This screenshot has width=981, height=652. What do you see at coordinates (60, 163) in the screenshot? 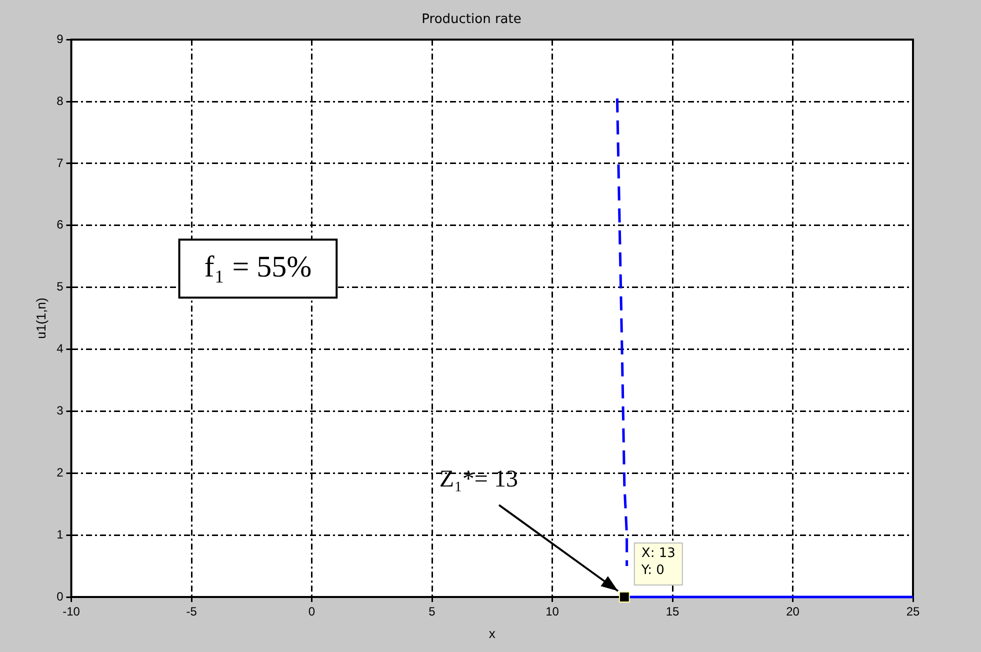
I see `y-tick-label: 7` at bounding box center [60, 163].